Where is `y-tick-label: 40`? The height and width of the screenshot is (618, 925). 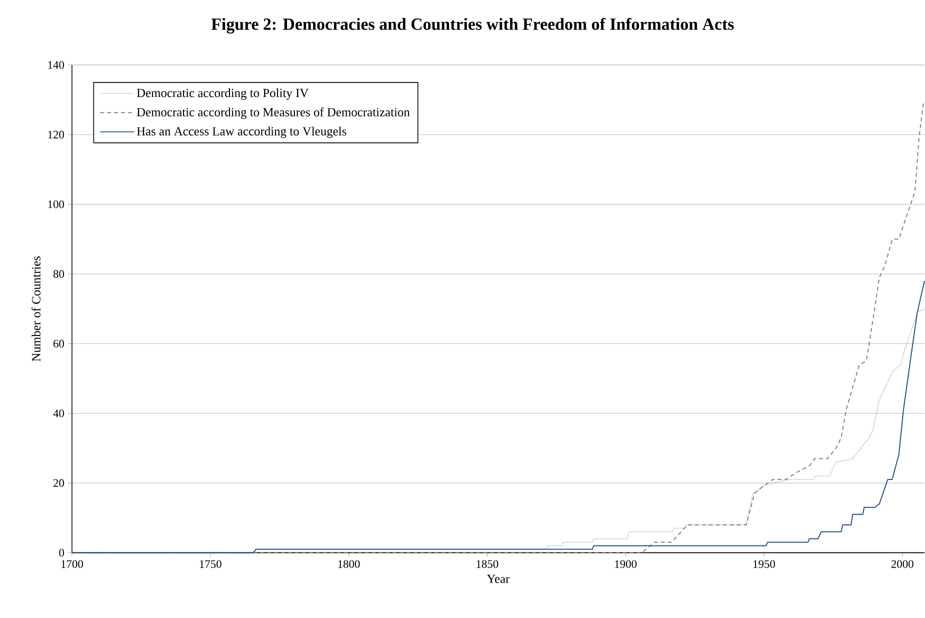 y-tick-label: 40 is located at coordinates (58, 414).